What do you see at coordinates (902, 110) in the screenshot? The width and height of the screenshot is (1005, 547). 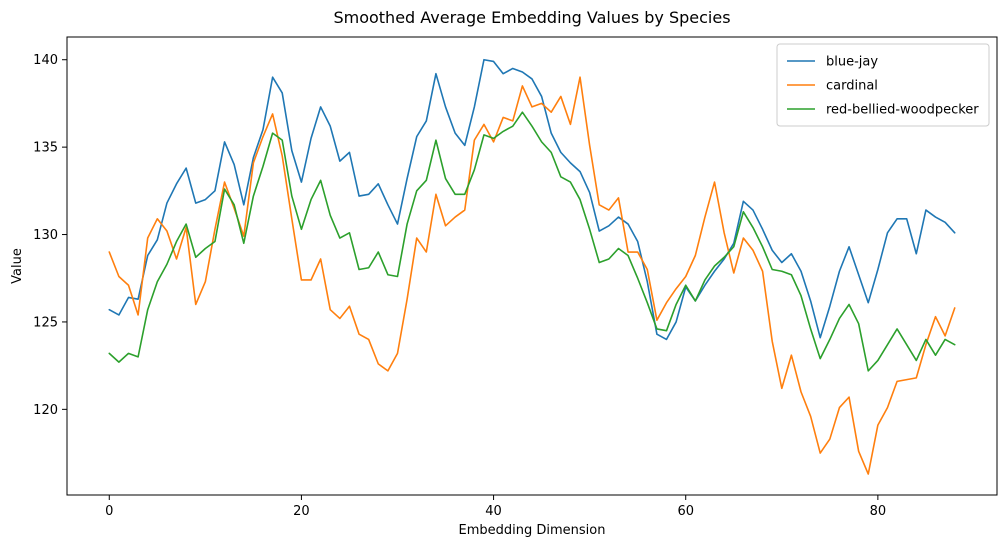 I see `legend-label: red-bellied-woodpecker` at bounding box center [902, 110].